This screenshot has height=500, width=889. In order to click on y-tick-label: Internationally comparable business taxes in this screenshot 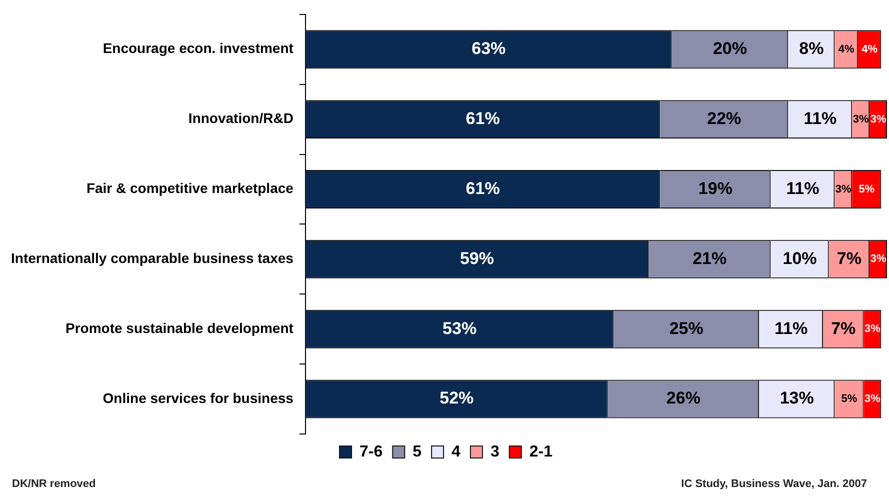, I will do `click(152, 258)`.